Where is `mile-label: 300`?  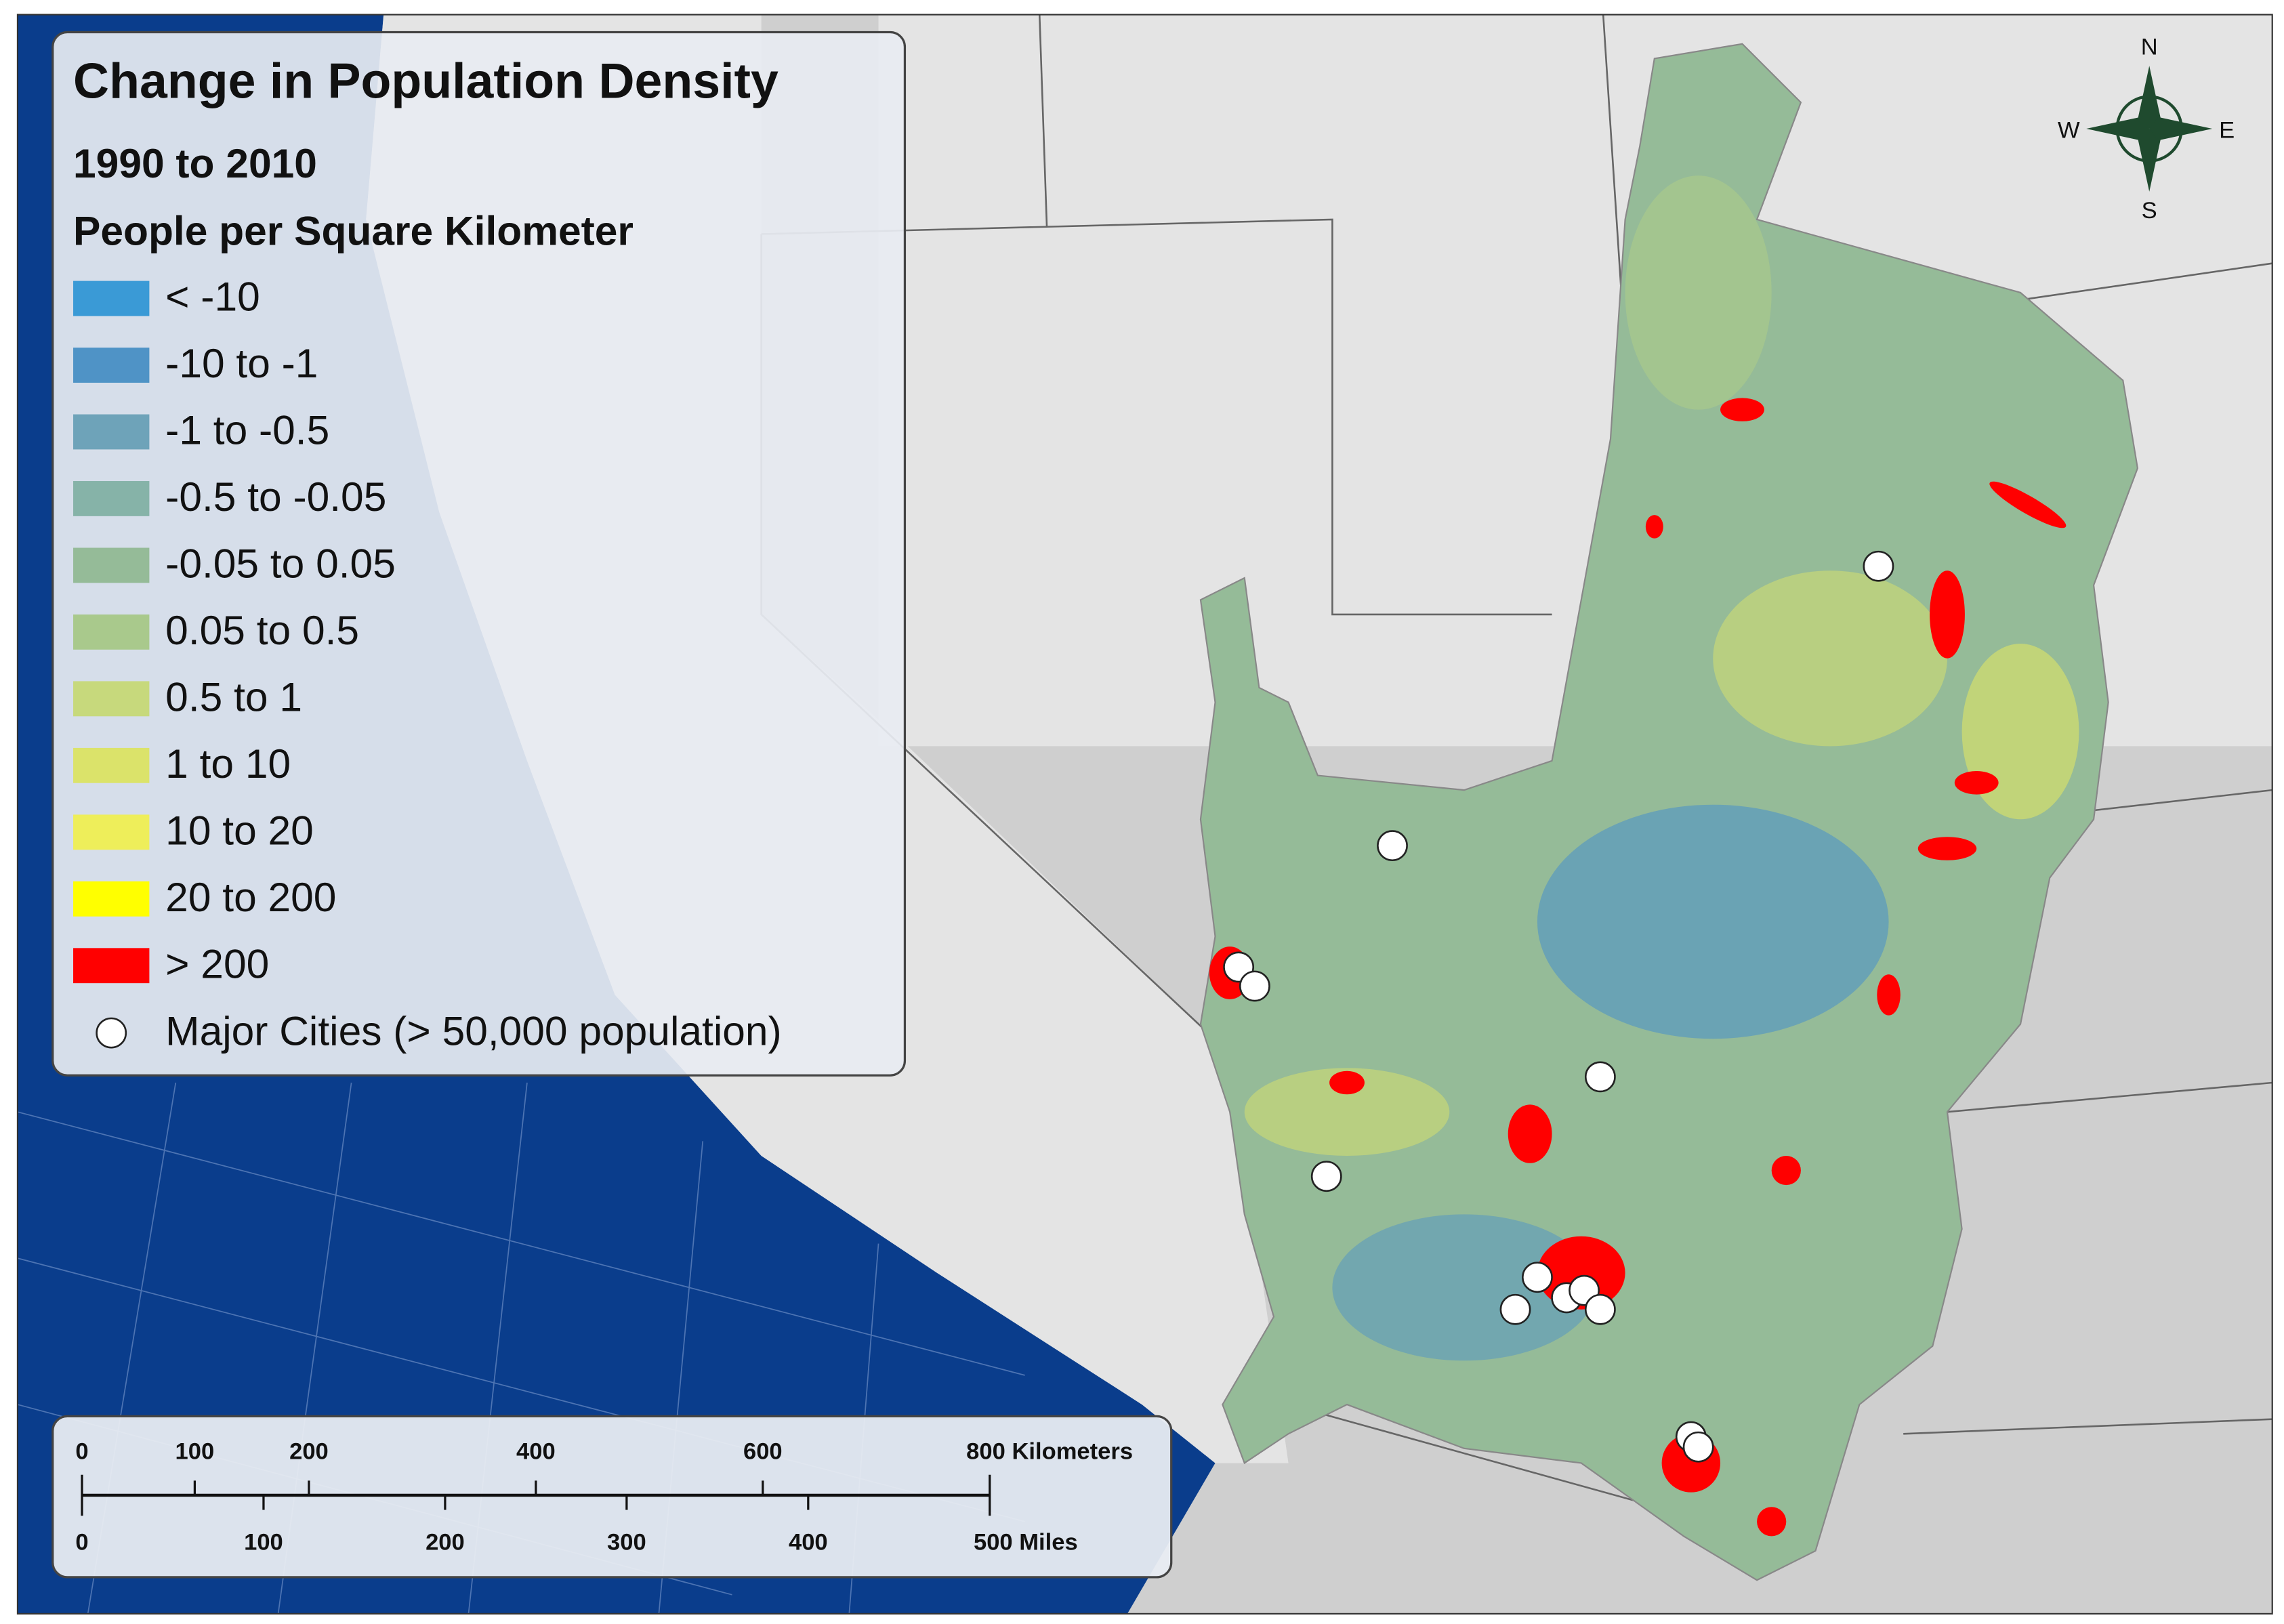 mile-label: 300 is located at coordinates (627, 1542).